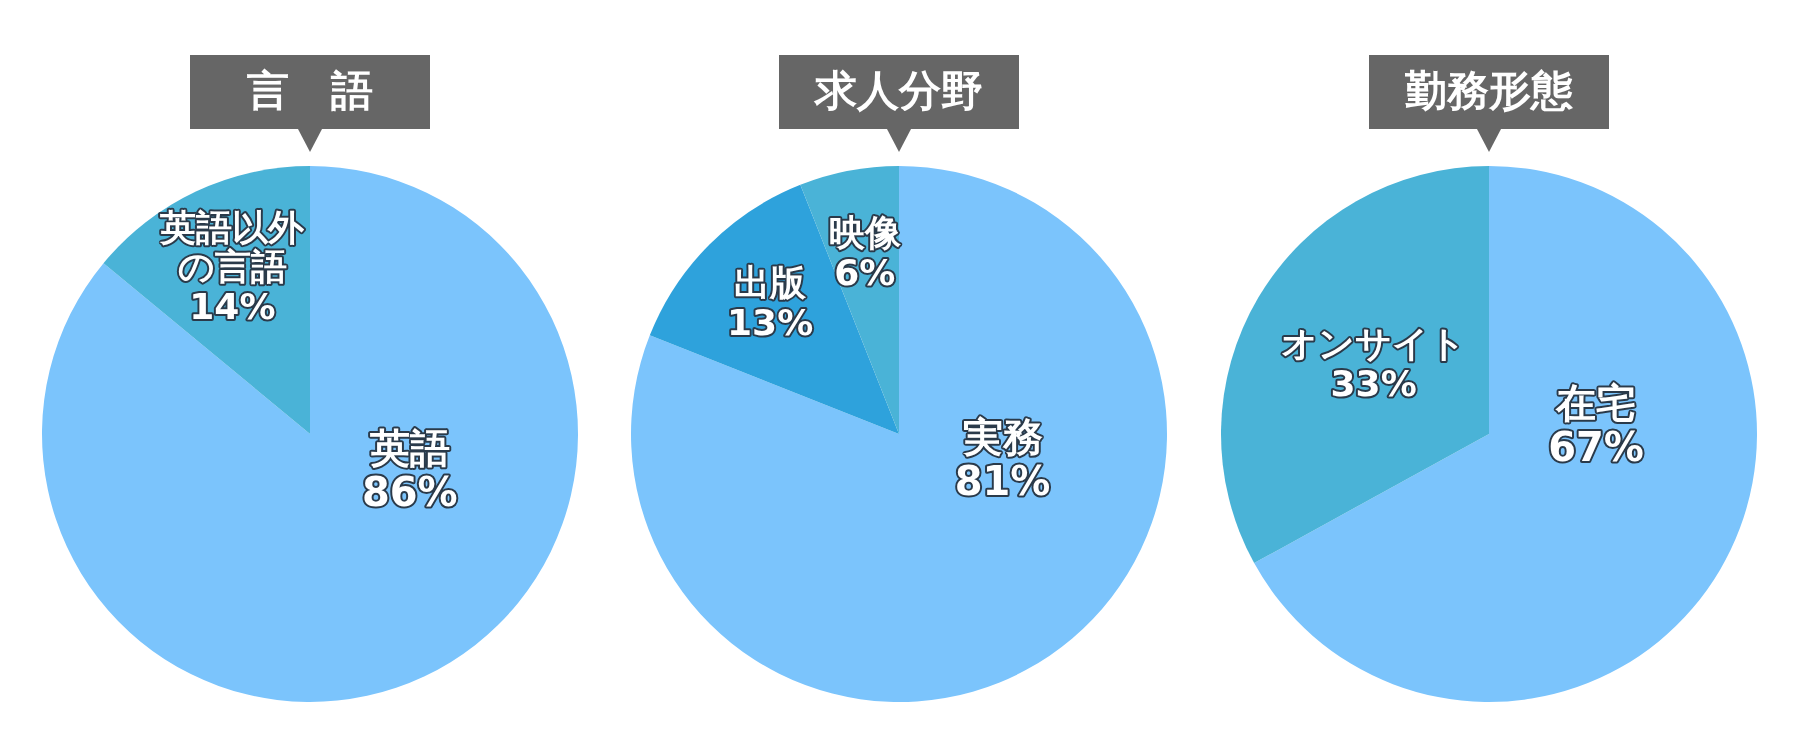 This screenshot has width=1801, height=734. Describe the element at coordinates (864, 233) in the screenshot. I see `slice-label: 映像` at that location.